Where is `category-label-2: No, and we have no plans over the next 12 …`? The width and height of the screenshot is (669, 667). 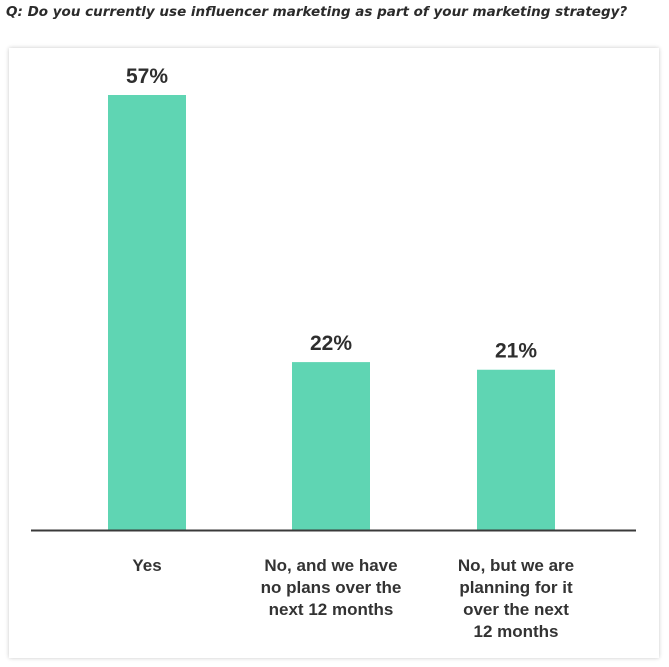 category-label-2: No, and we have no plans over the next 12 … is located at coordinates (331, 587).